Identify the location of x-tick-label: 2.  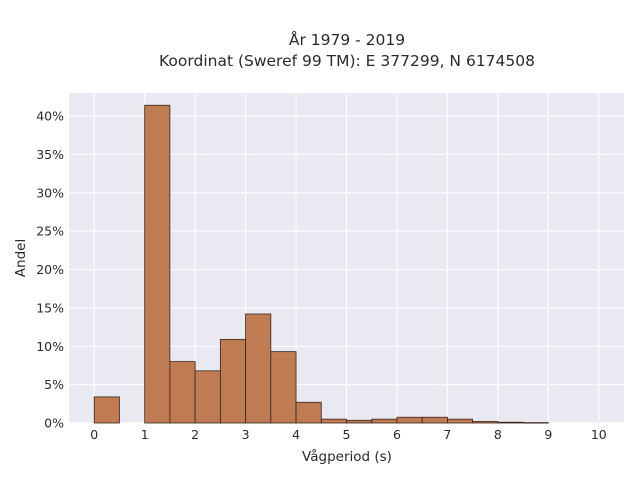
(195, 434).